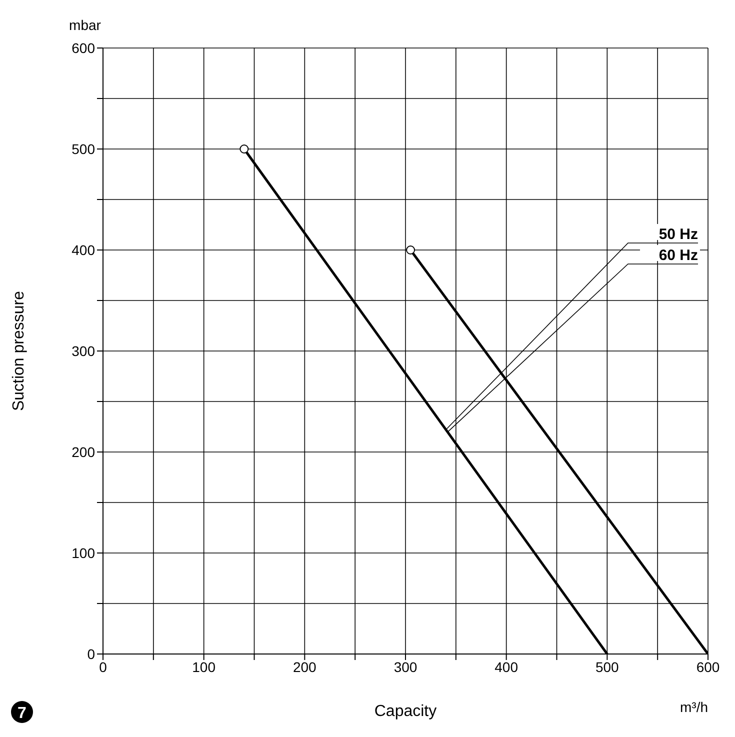 The height and width of the screenshot is (737, 735). I want to click on text: m³/h, so click(694, 707).